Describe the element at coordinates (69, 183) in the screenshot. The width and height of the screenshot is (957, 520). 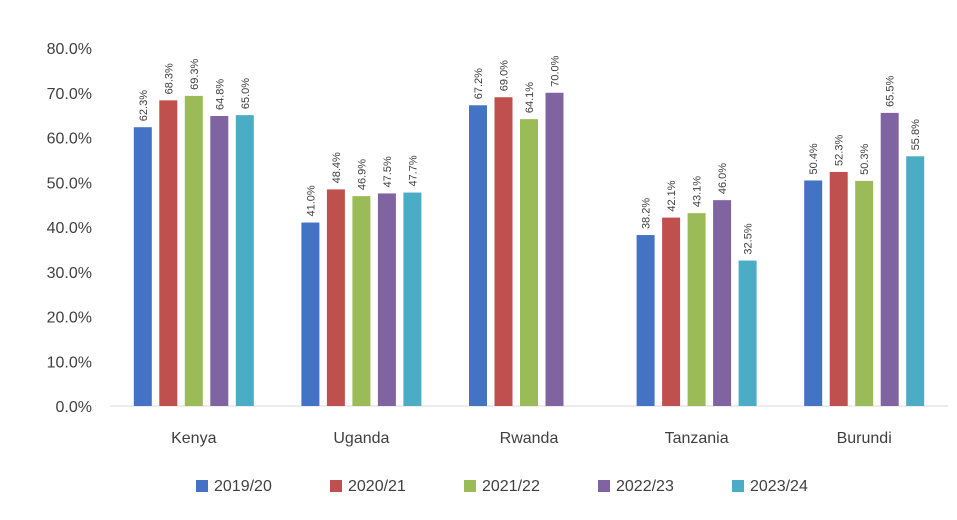
I see `y-tick-label: 50.0%` at that location.